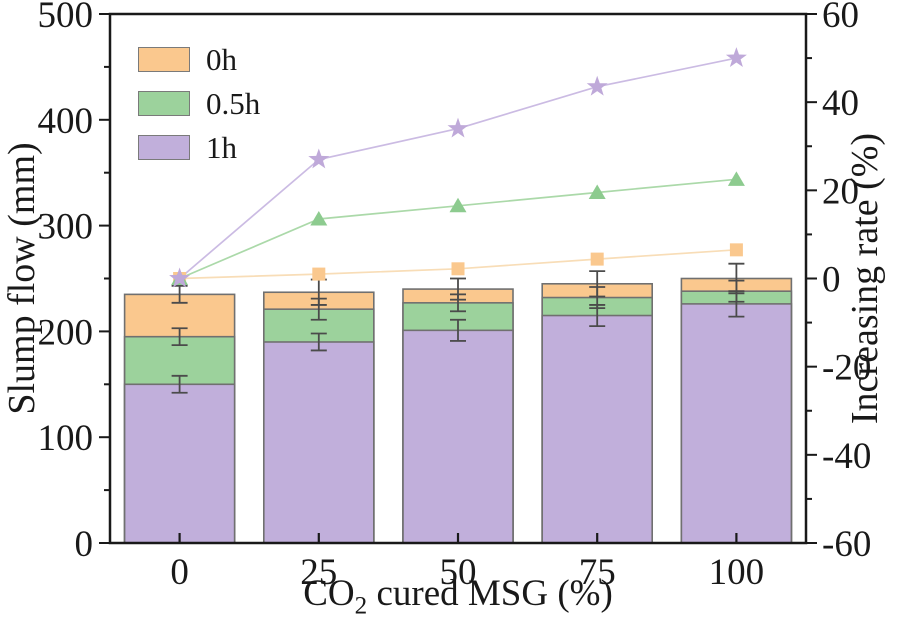 The image size is (900, 633). Describe the element at coordinates (66, 332) in the screenshot. I see `y-axis-tick-label: 200` at that location.